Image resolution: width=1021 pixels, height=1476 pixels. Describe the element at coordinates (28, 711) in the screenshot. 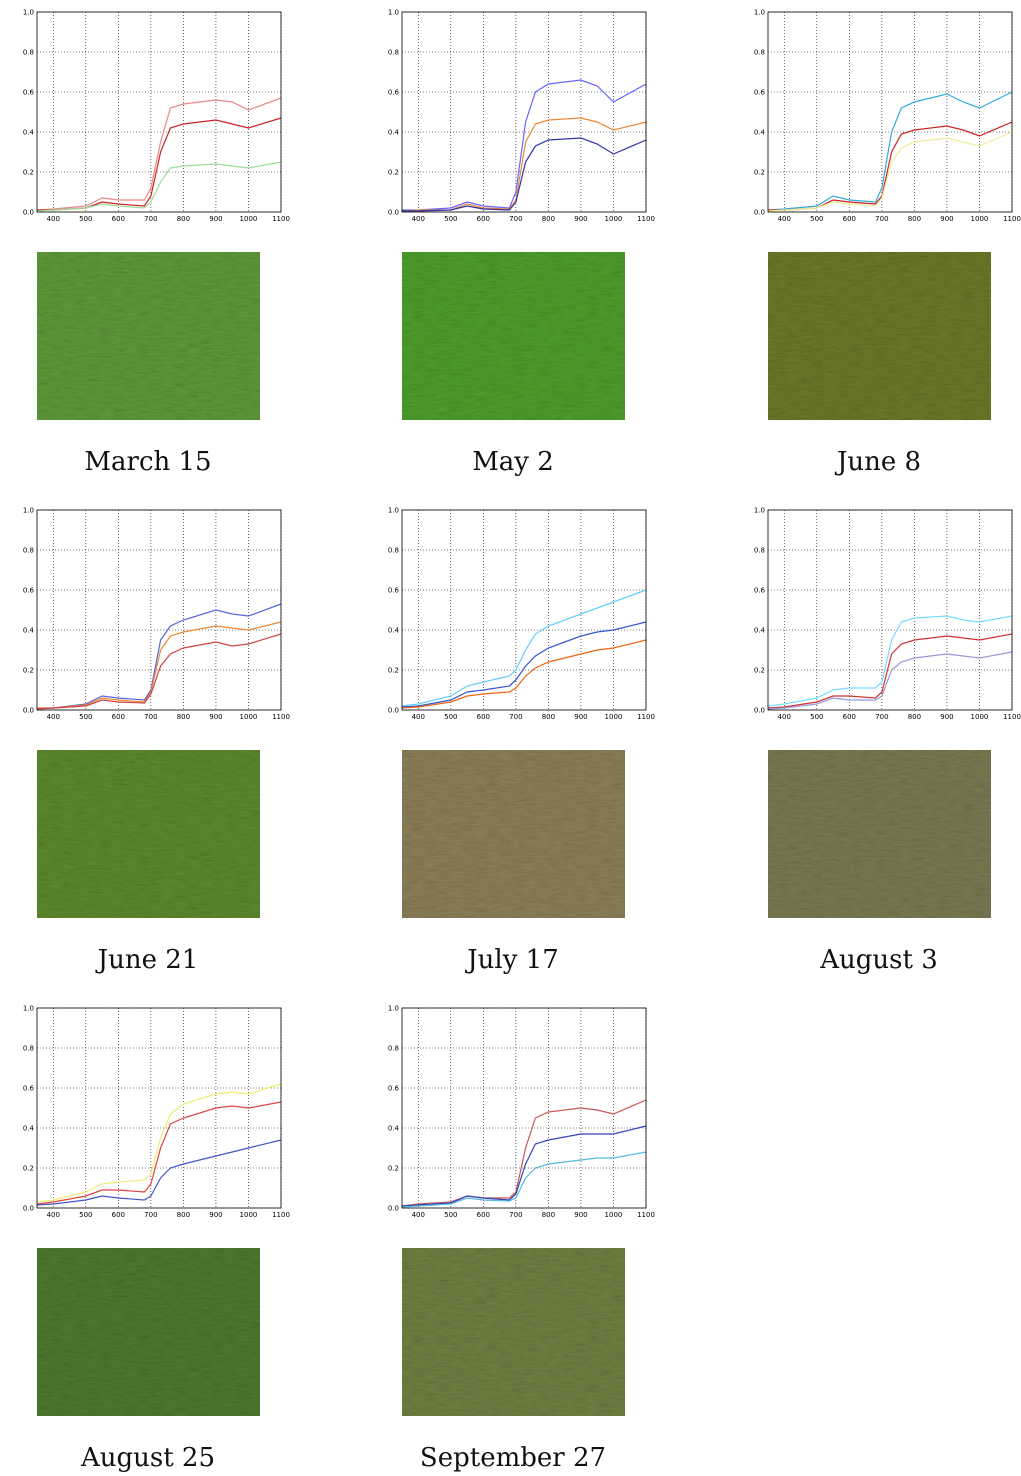

I see `y-tick-label: 0.0` at that location.